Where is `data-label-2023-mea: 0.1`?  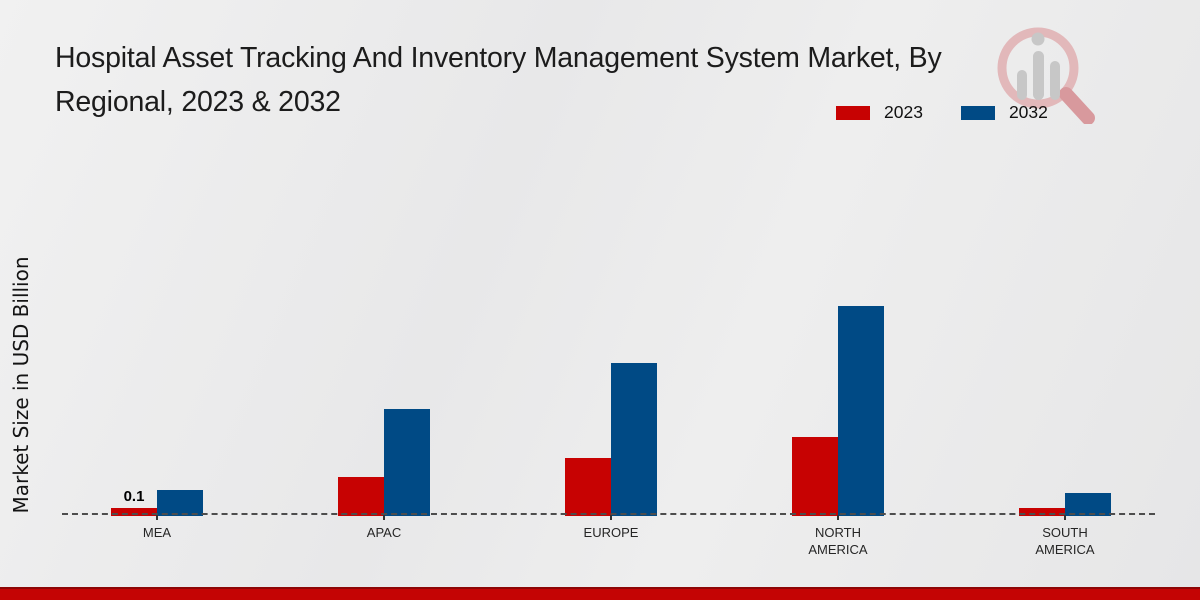 data-label-2023-mea: 0.1 is located at coordinates (134, 496).